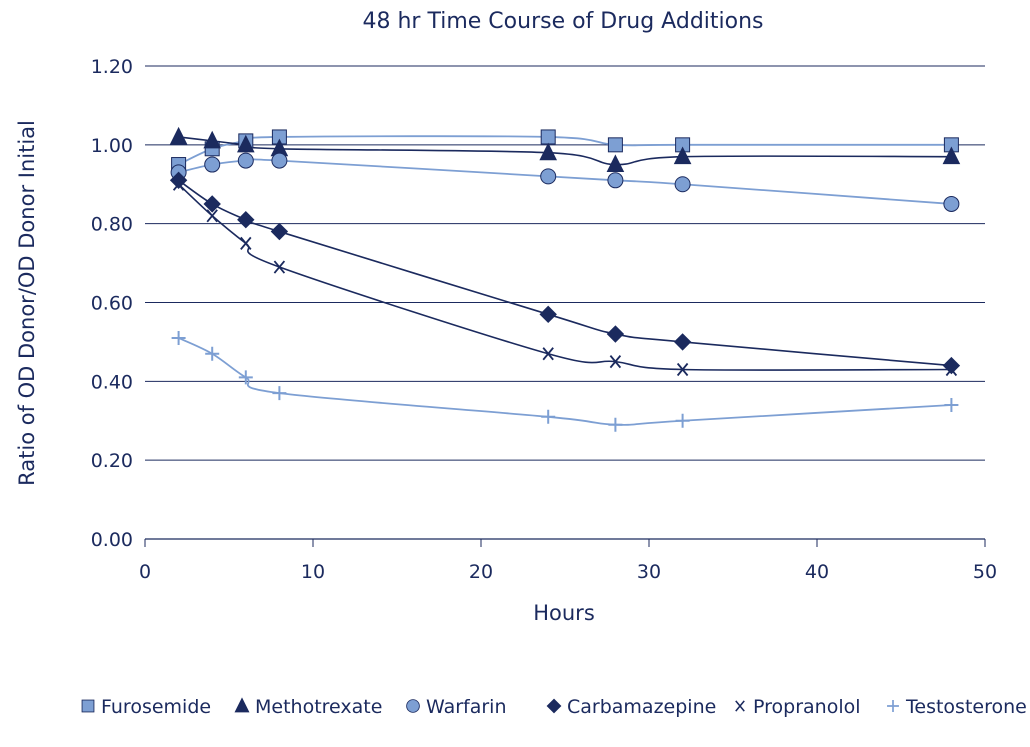 The width and height of the screenshot is (1030, 747). I want to click on chart-title: 48 hr Time Course of Drug Additions, so click(563, 21).